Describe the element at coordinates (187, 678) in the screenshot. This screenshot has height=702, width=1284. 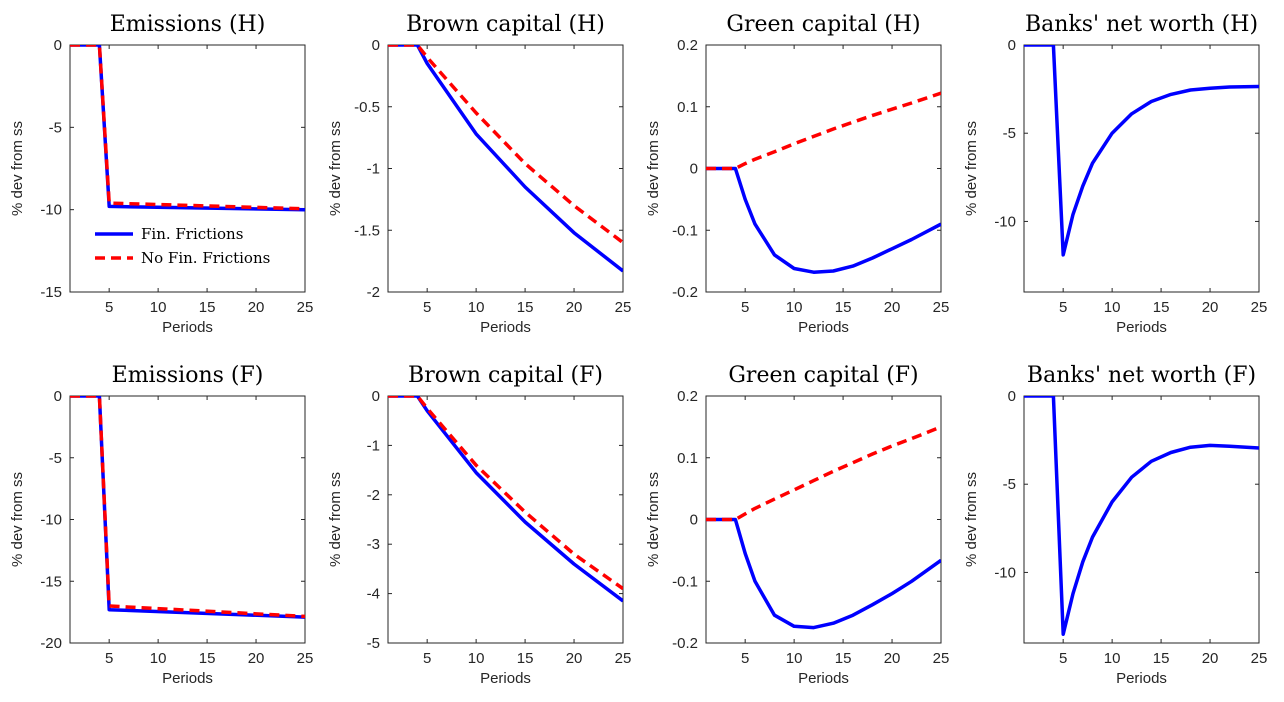
I see `chart-4-xlabel: Periods` at that location.